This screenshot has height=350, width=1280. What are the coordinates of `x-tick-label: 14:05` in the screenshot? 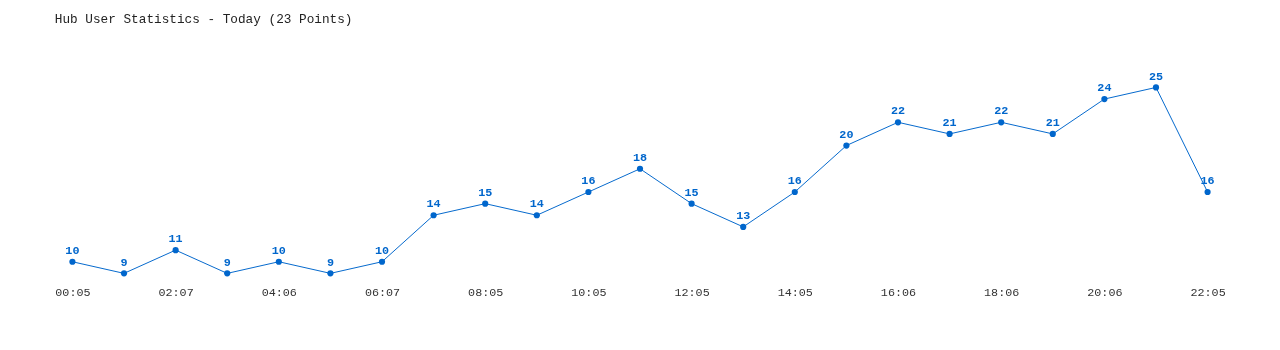 It's located at (795, 293).